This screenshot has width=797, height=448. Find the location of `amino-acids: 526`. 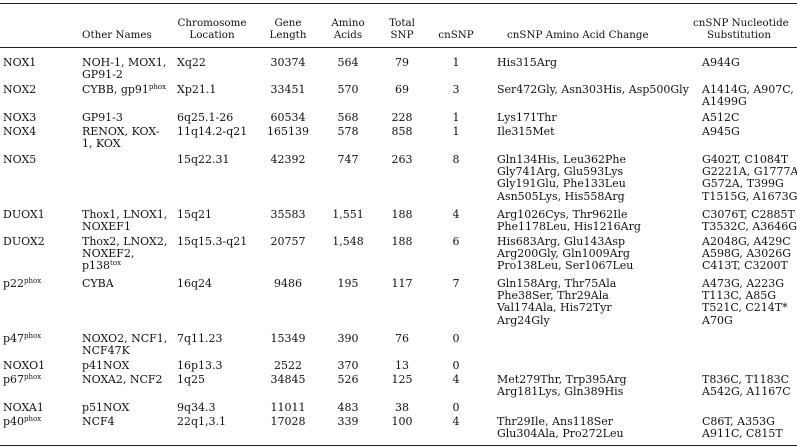

amino-acids: 526 is located at coordinates (348, 379).